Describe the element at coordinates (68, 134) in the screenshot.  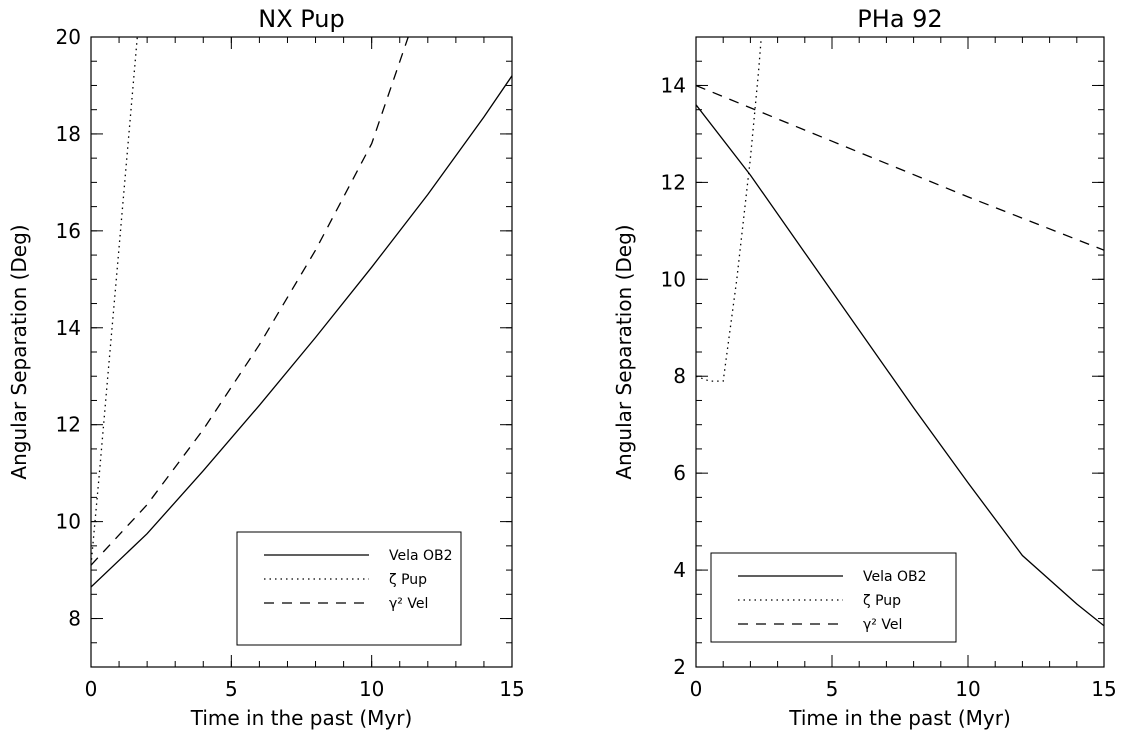
I see `y-tick-label: 18` at that location.